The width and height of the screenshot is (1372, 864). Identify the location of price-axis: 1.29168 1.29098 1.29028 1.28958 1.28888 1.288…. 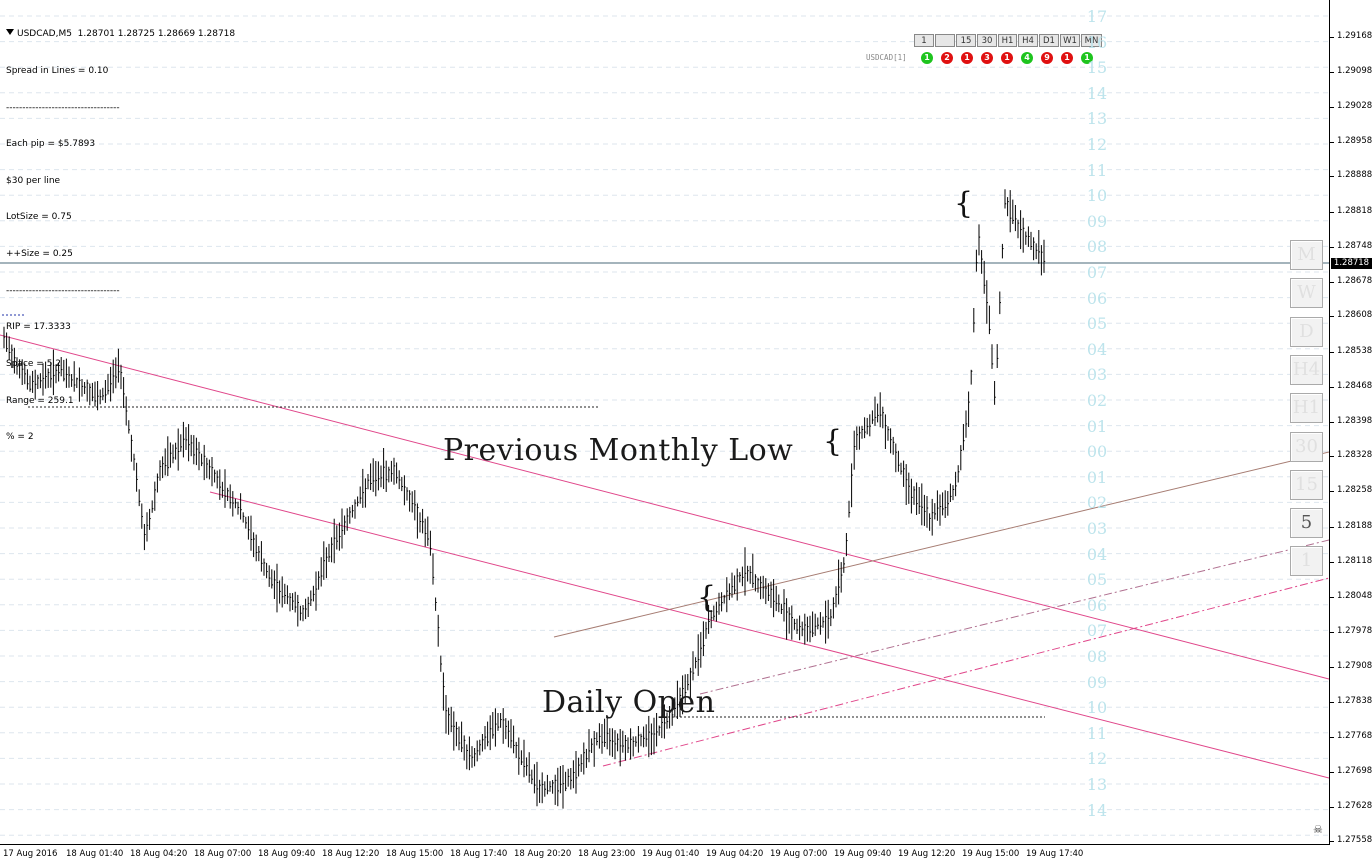
(1351, 422).